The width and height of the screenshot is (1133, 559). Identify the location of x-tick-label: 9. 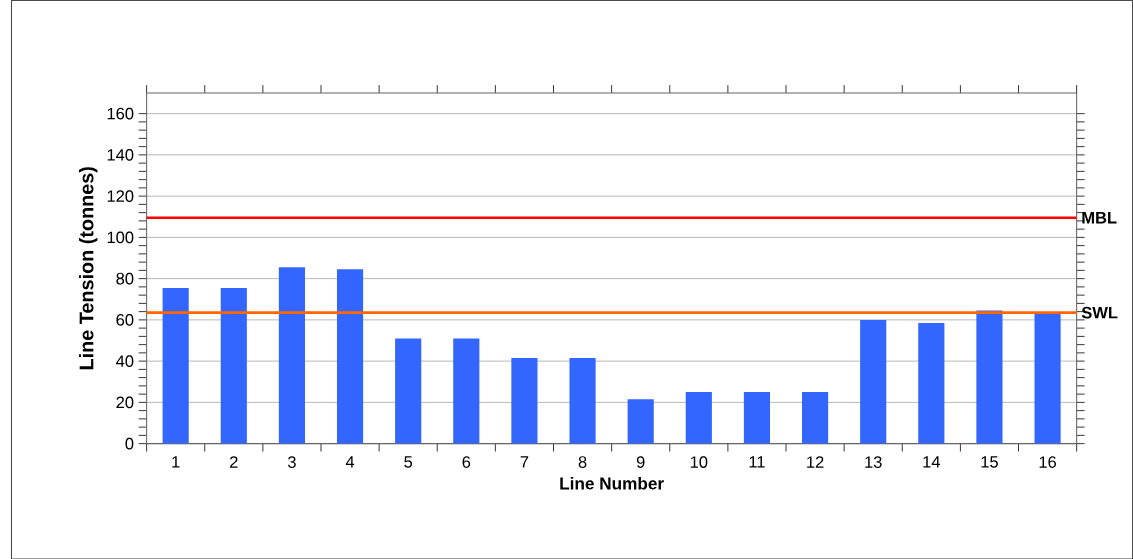
(640, 462).